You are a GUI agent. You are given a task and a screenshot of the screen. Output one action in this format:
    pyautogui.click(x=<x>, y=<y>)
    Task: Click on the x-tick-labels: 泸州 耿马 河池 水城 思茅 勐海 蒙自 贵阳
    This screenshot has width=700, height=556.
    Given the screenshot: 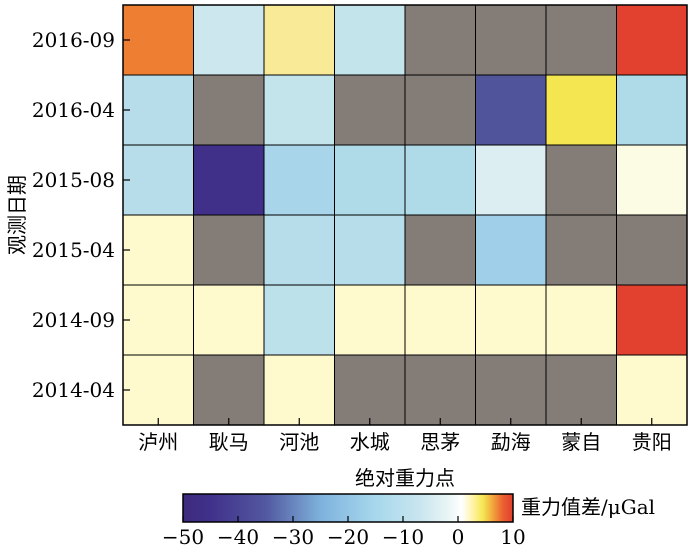 What is the action you would take?
    pyautogui.click(x=405, y=436)
    